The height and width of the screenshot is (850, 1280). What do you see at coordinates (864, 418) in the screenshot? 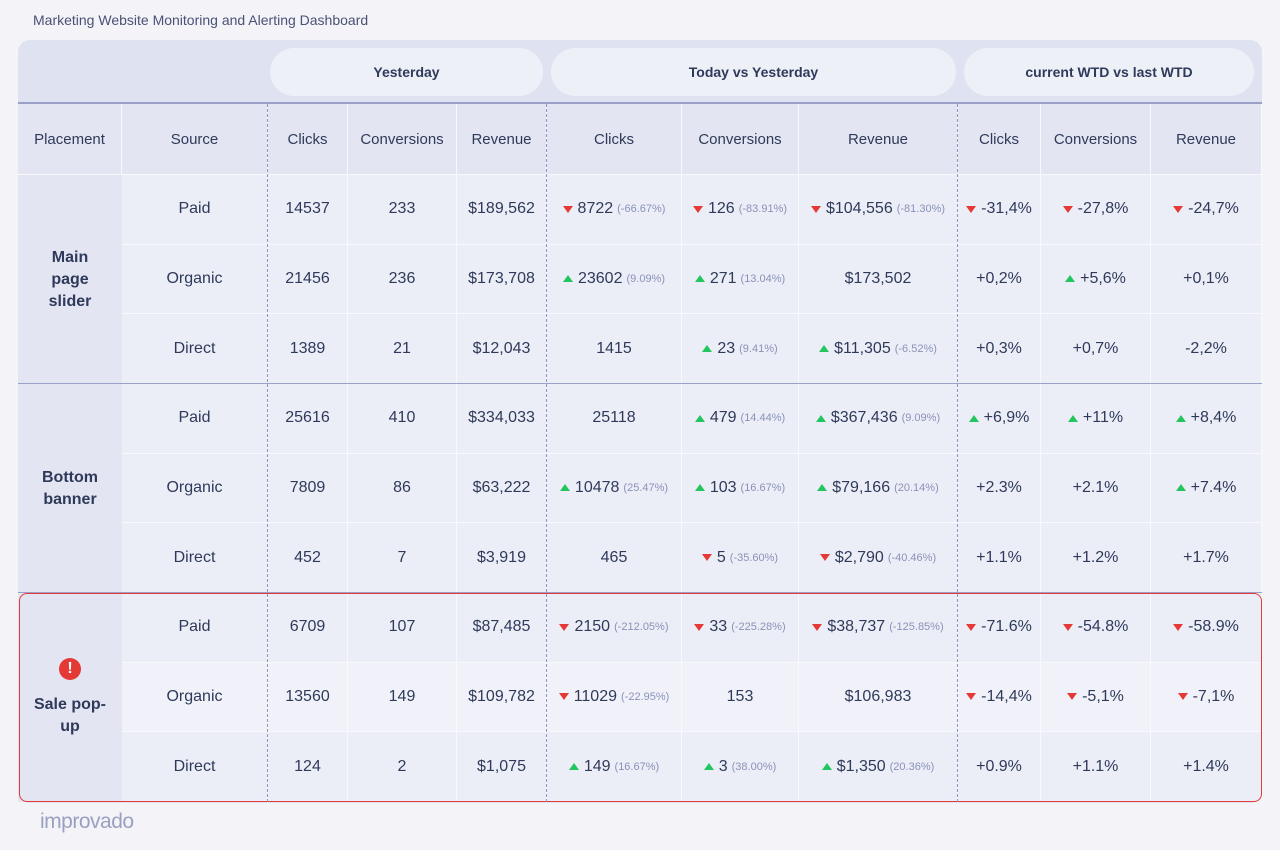
I see `cell-value: $367,436` at bounding box center [864, 418].